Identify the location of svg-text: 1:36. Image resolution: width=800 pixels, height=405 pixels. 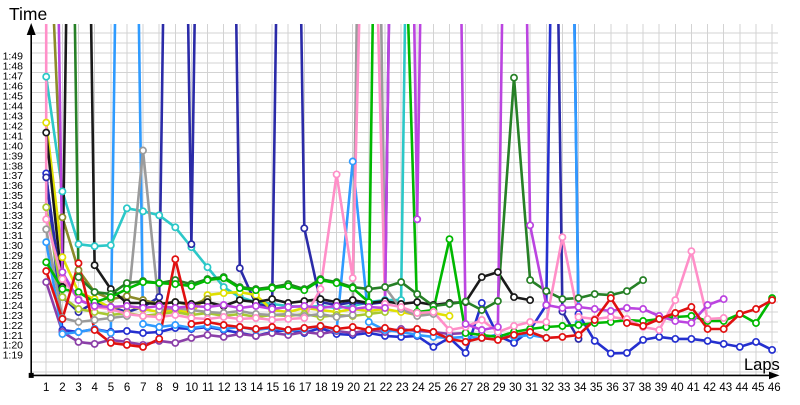
(13, 186).